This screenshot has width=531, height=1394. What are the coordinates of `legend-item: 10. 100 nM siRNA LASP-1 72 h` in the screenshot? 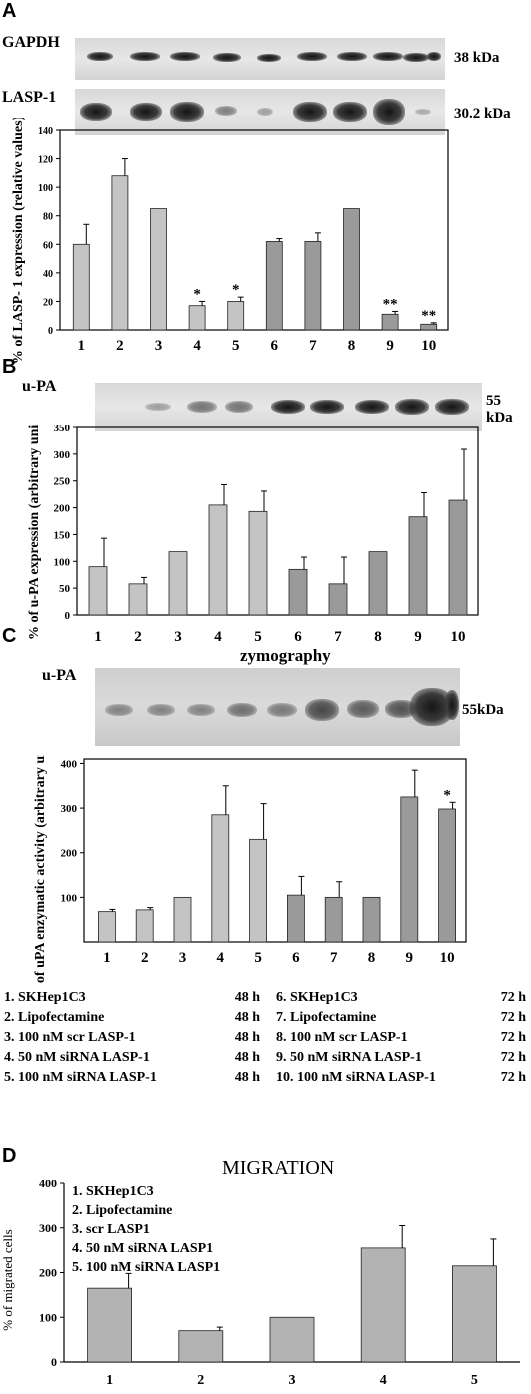 It's located at (401, 1077).